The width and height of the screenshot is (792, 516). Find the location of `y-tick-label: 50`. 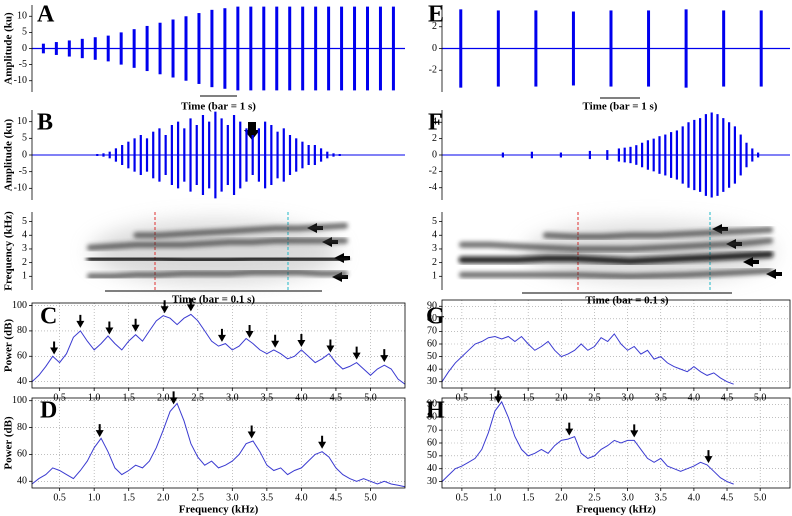

y-tick-label: 50 is located at coordinates (432, 356).